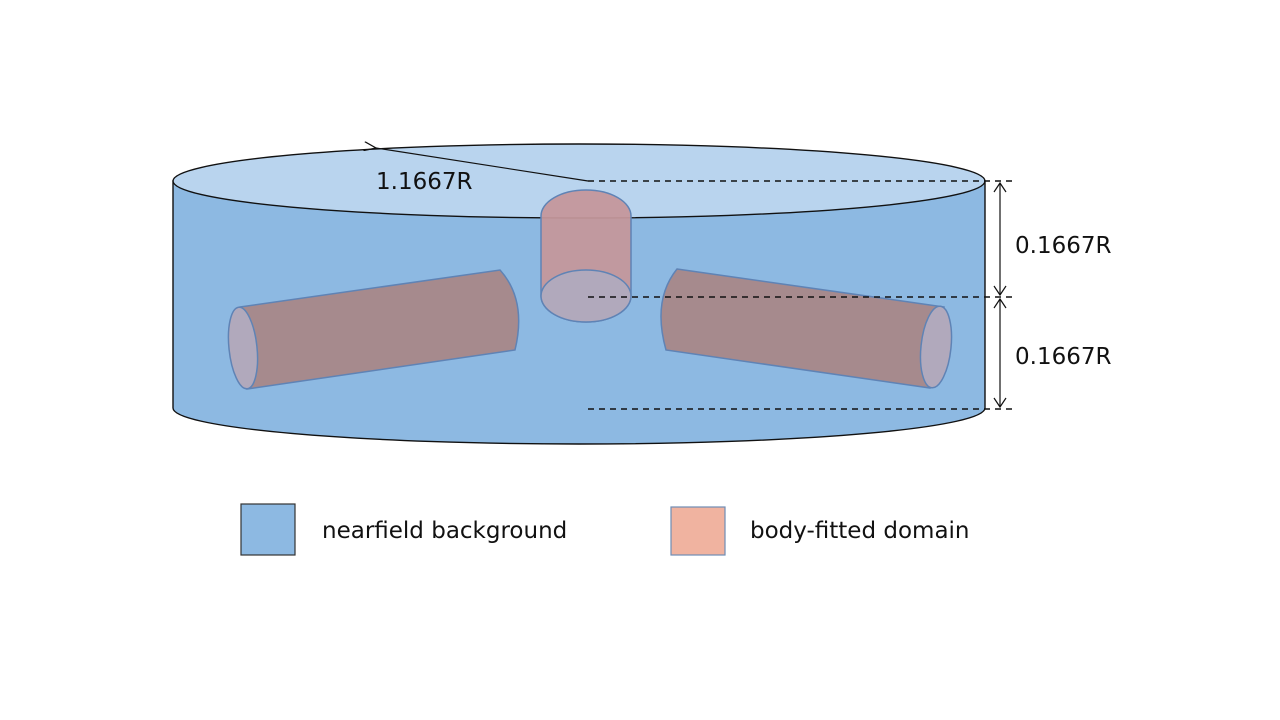  What do you see at coordinates (1000, 353) in the screenshot?
I see `lower-height-dimension` at bounding box center [1000, 353].